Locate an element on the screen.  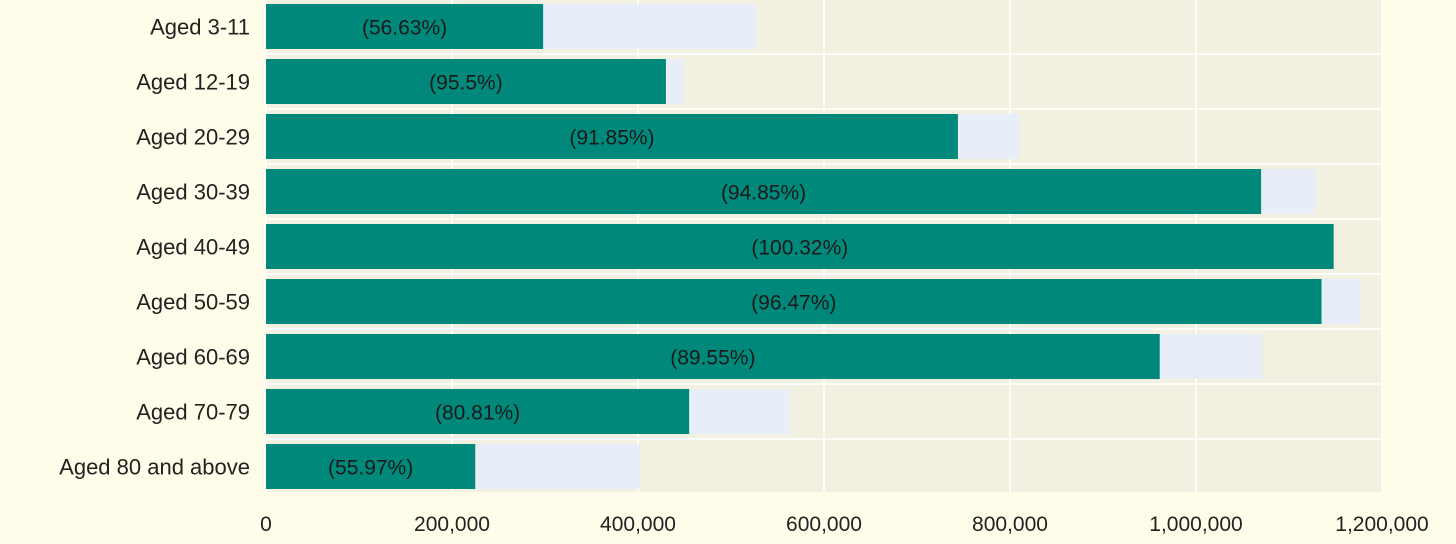
percentage-label: (56.63%) is located at coordinates (404, 28).